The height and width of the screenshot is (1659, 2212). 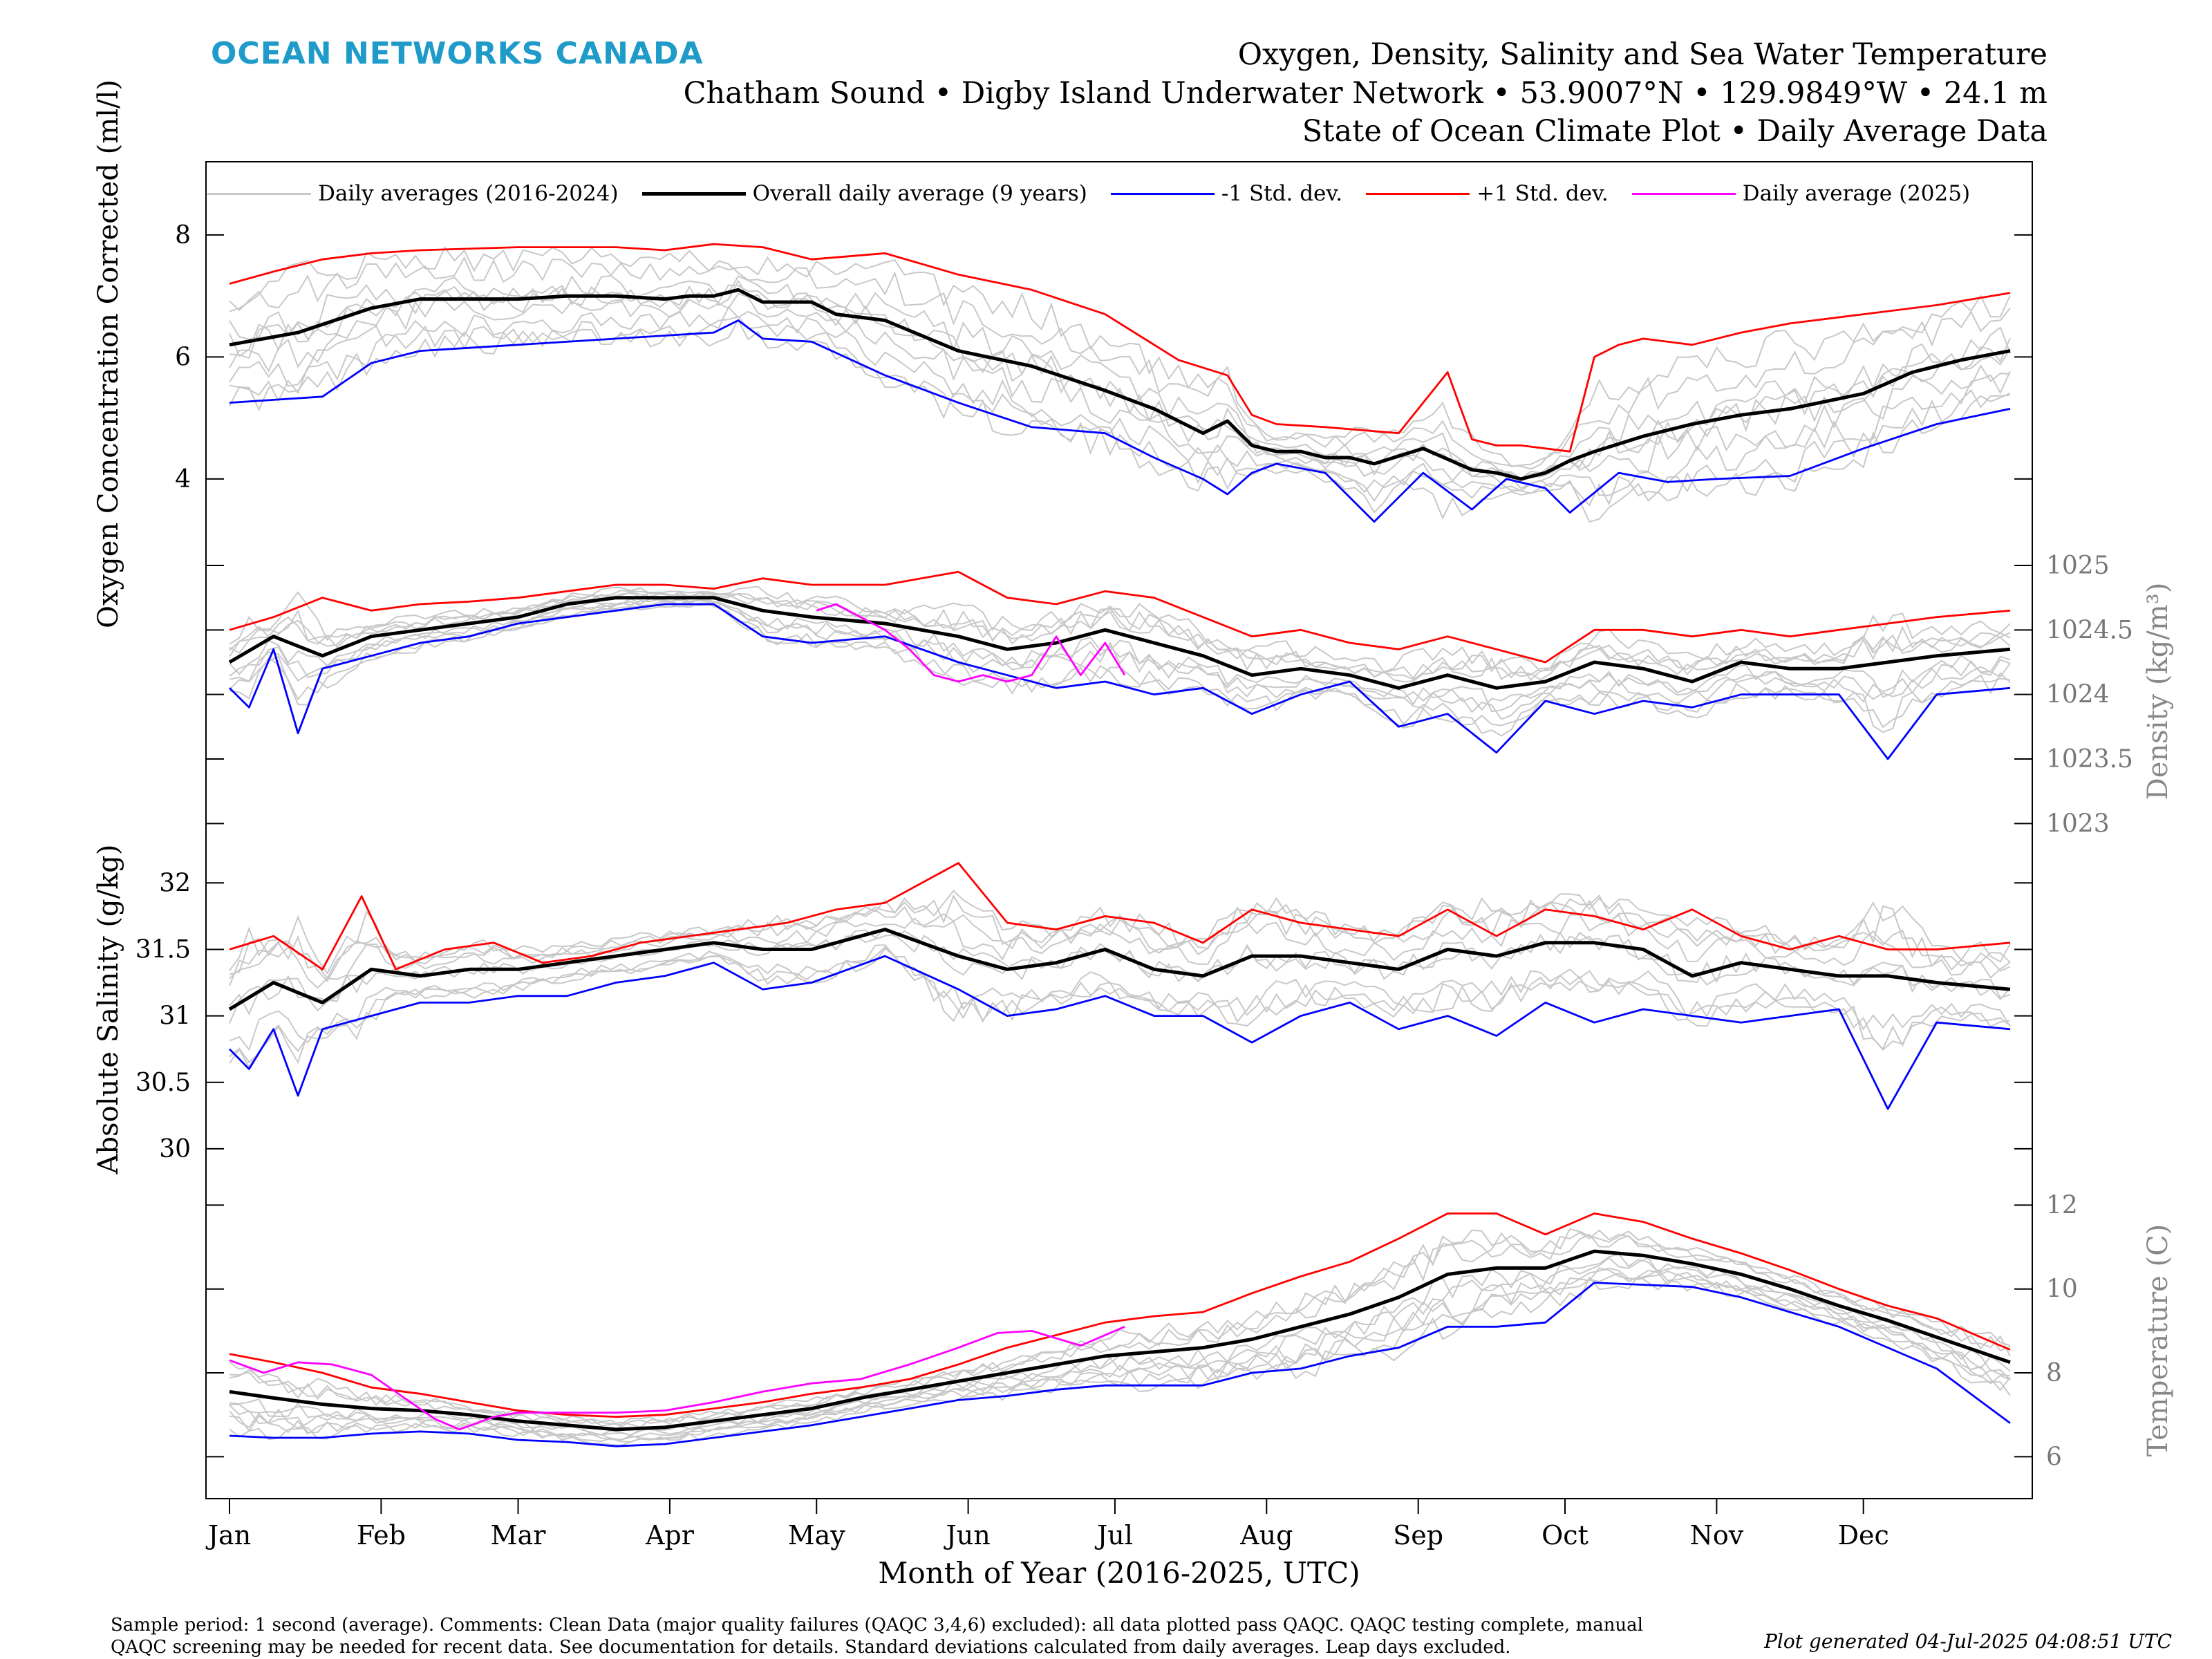 I want to click on y-axis-label: Density (kg/m³), so click(x=2158, y=691).